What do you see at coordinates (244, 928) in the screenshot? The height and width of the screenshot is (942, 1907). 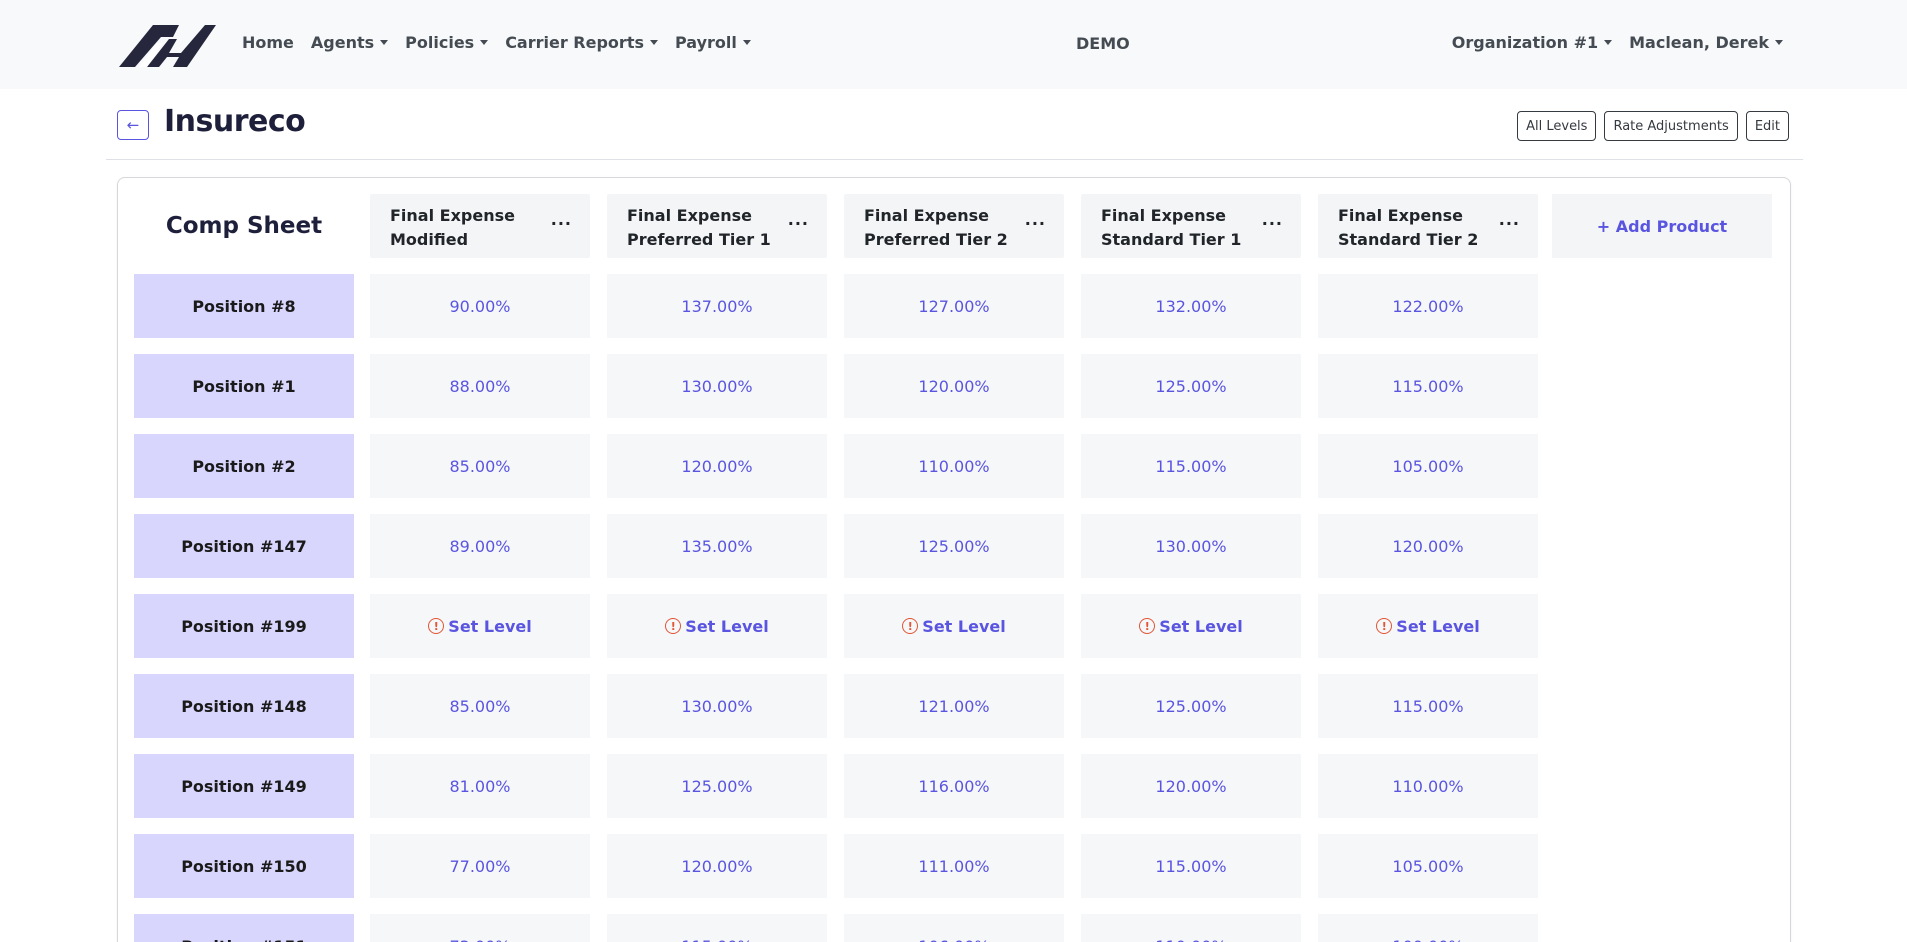 I see `position-label: Position #151` at bounding box center [244, 928].